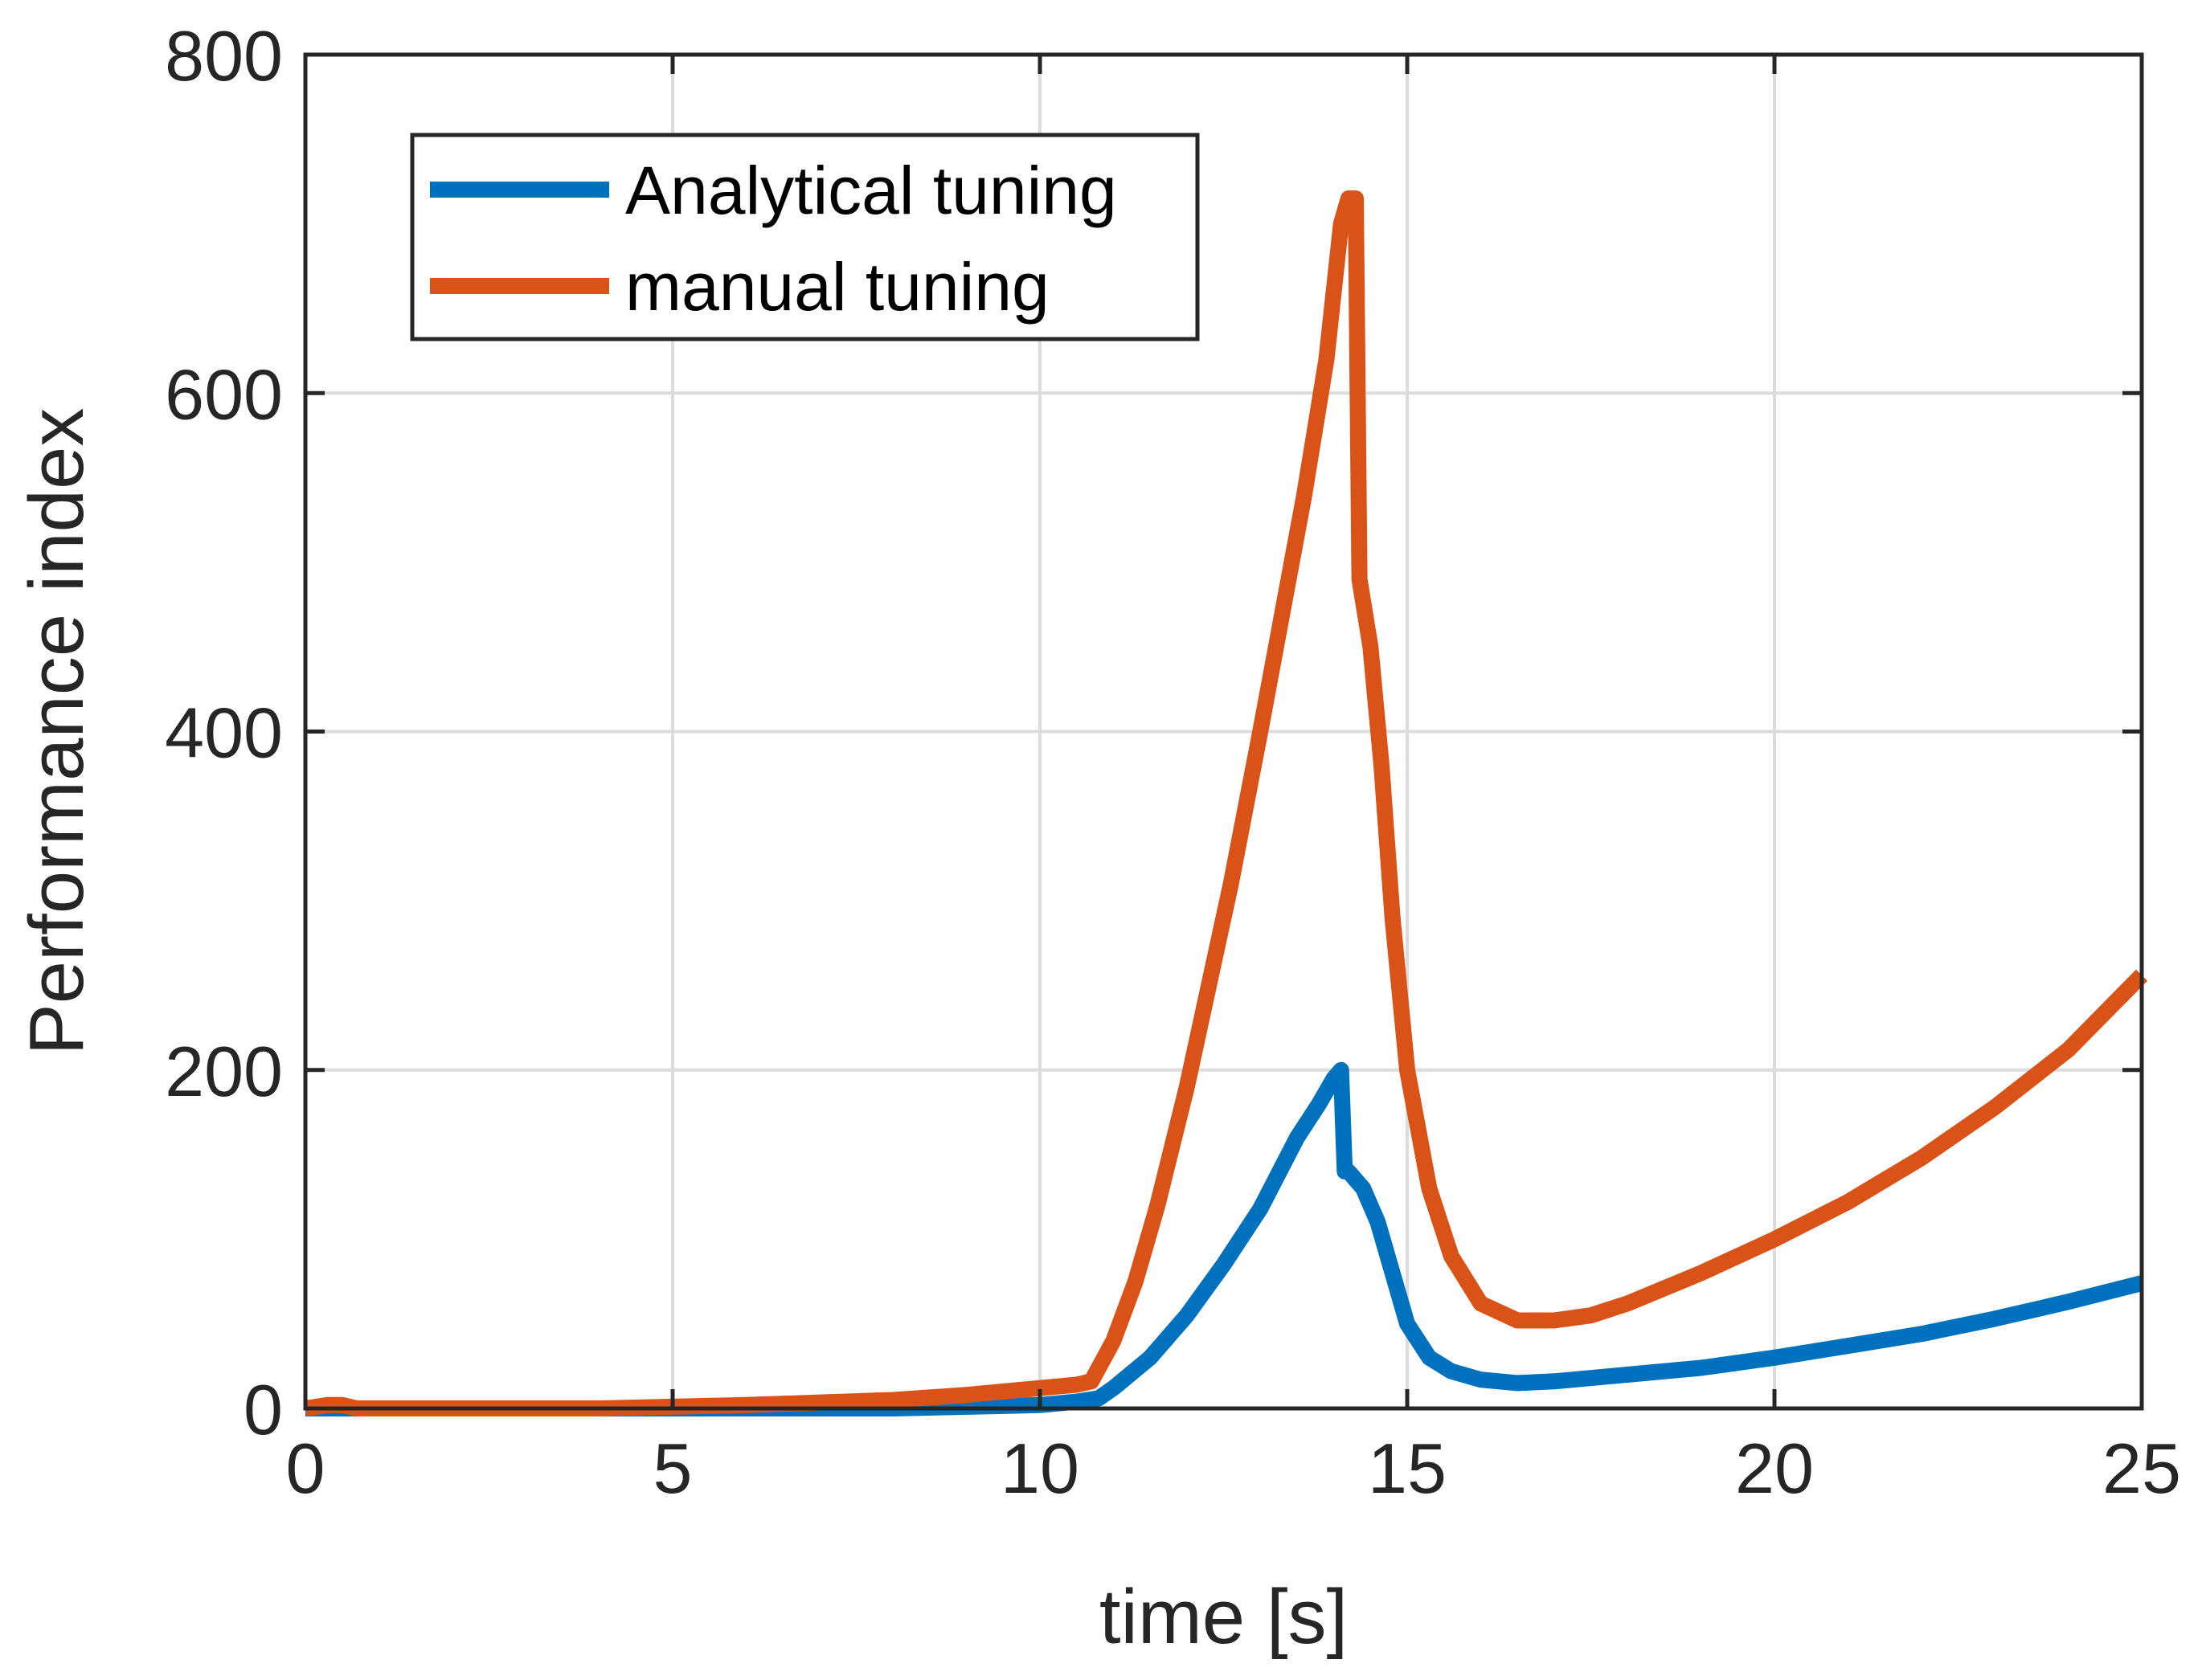 The width and height of the screenshot is (2198, 1680). What do you see at coordinates (305, 1469) in the screenshot?
I see `x-tick-label-0: 0` at bounding box center [305, 1469].